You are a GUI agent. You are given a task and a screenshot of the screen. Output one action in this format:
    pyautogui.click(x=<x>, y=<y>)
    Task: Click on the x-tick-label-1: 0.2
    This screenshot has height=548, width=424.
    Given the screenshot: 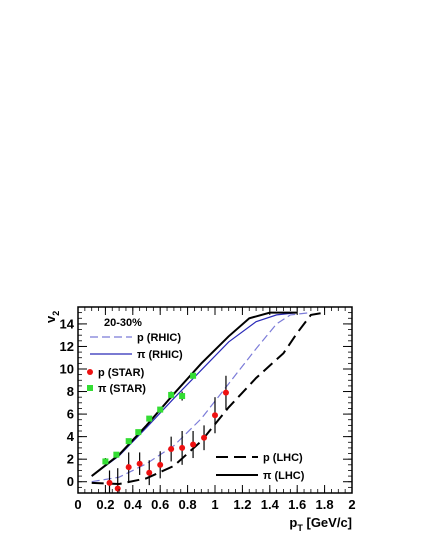 What is the action you would take?
    pyautogui.click(x=105, y=504)
    